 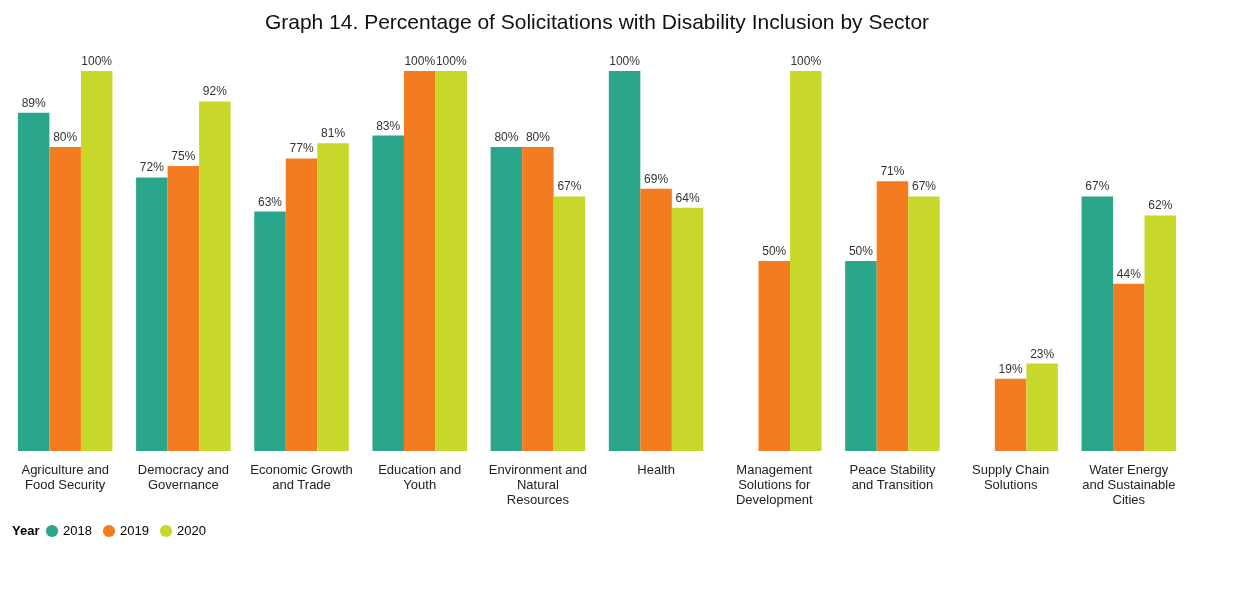 What do you see at coordinates (191, 530) in the screenshot?
I see `legend-label: 2020` at bounding box center [191, 530].